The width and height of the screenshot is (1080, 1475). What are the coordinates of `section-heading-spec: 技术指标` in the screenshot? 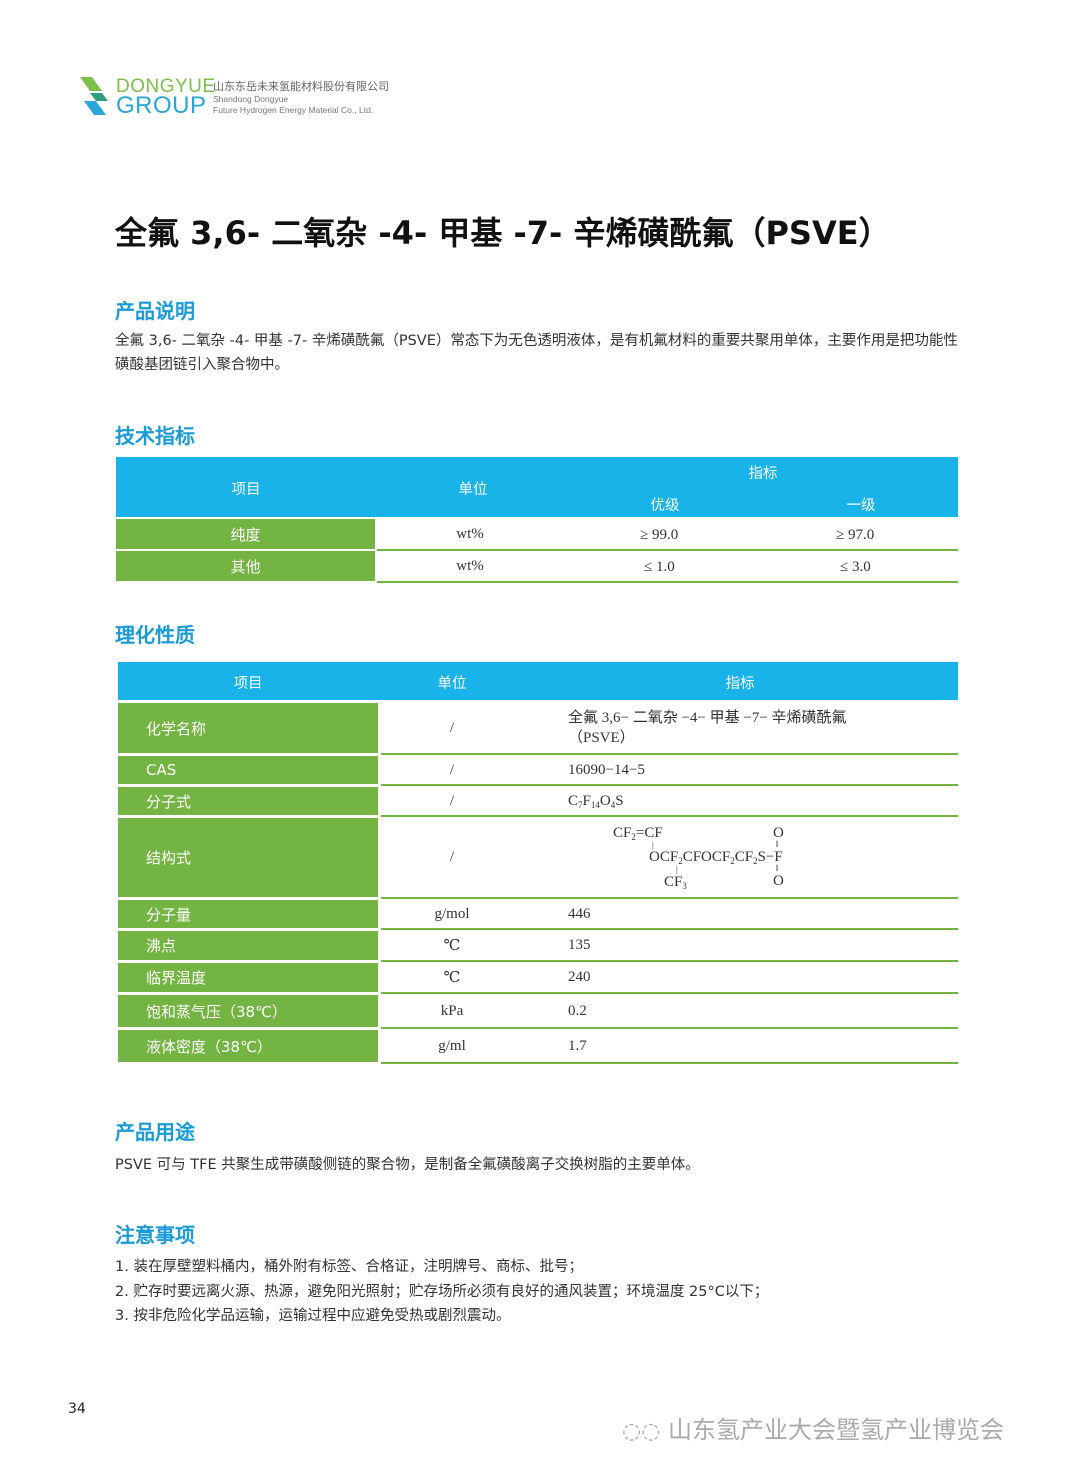 It's located at (155, 436).